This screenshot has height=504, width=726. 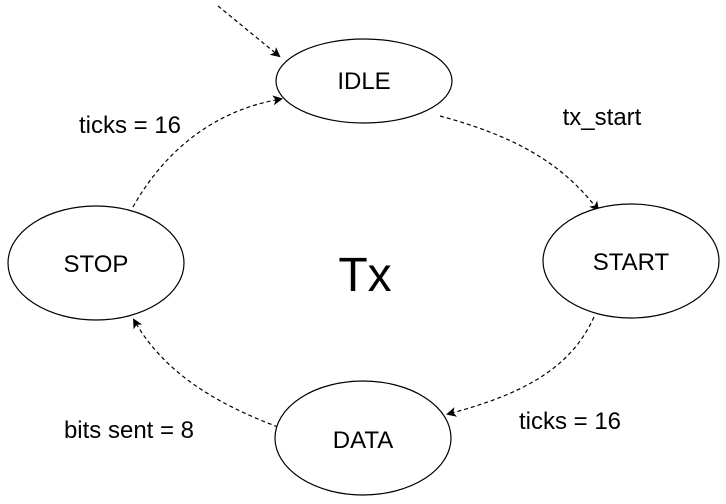 I want to click on diagram-title-tx: Tx, so click(x=364, y=275).